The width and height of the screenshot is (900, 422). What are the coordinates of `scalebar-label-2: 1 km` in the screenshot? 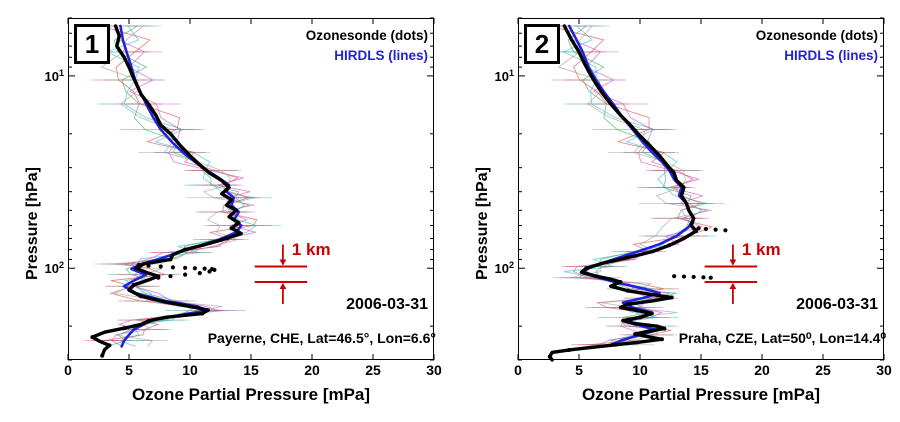 It's located at (761, 249).